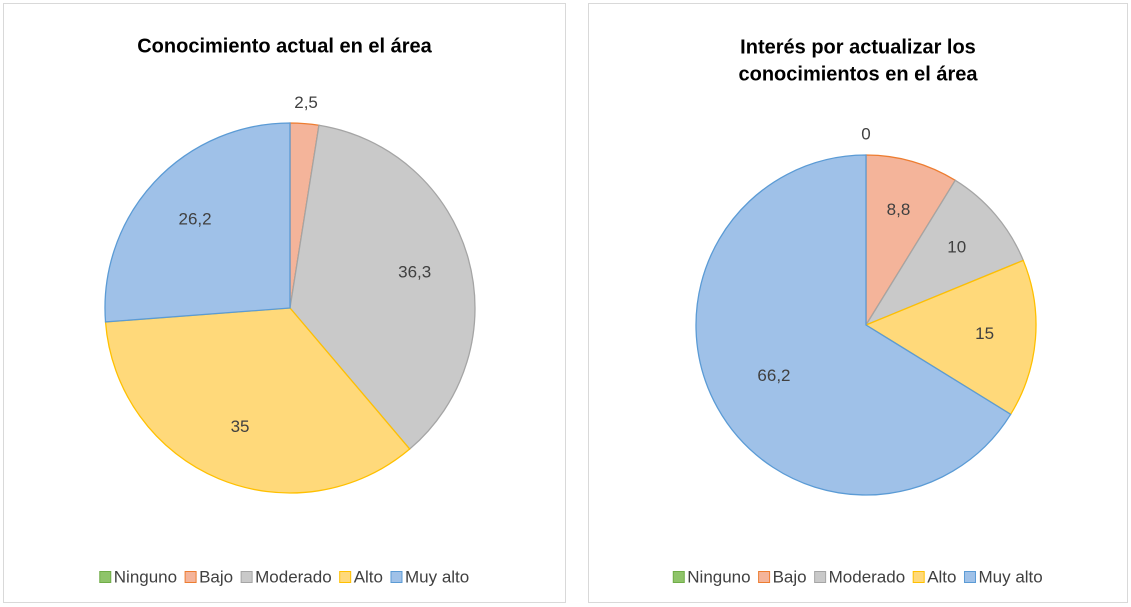 The height and width of the screenshot is (607, 1131). Describe the element at coordinates (773, 375) in the screenshot. I see `data-label: 66,2` at that location.